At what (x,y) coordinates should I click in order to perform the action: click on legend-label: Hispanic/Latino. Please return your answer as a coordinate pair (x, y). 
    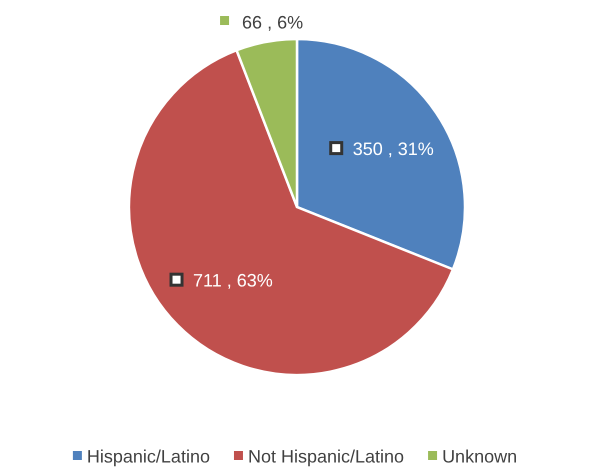
    Looking at the image, I should click on (148, 456).